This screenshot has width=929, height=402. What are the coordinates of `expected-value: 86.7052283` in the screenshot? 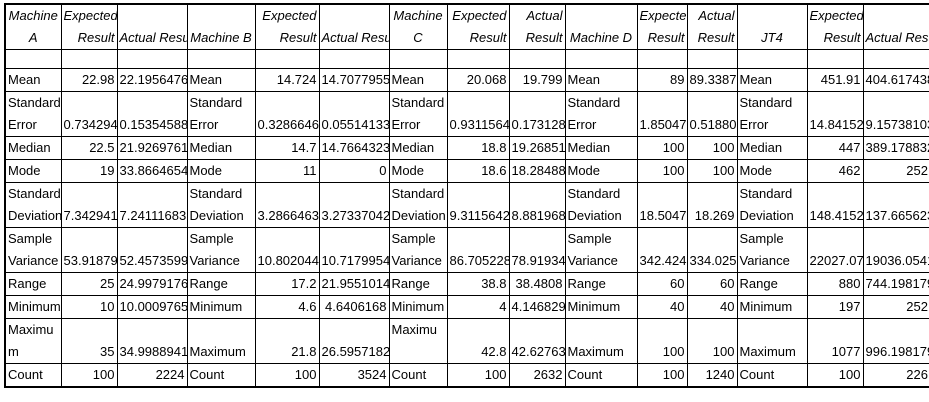 It's located at (478, 250).